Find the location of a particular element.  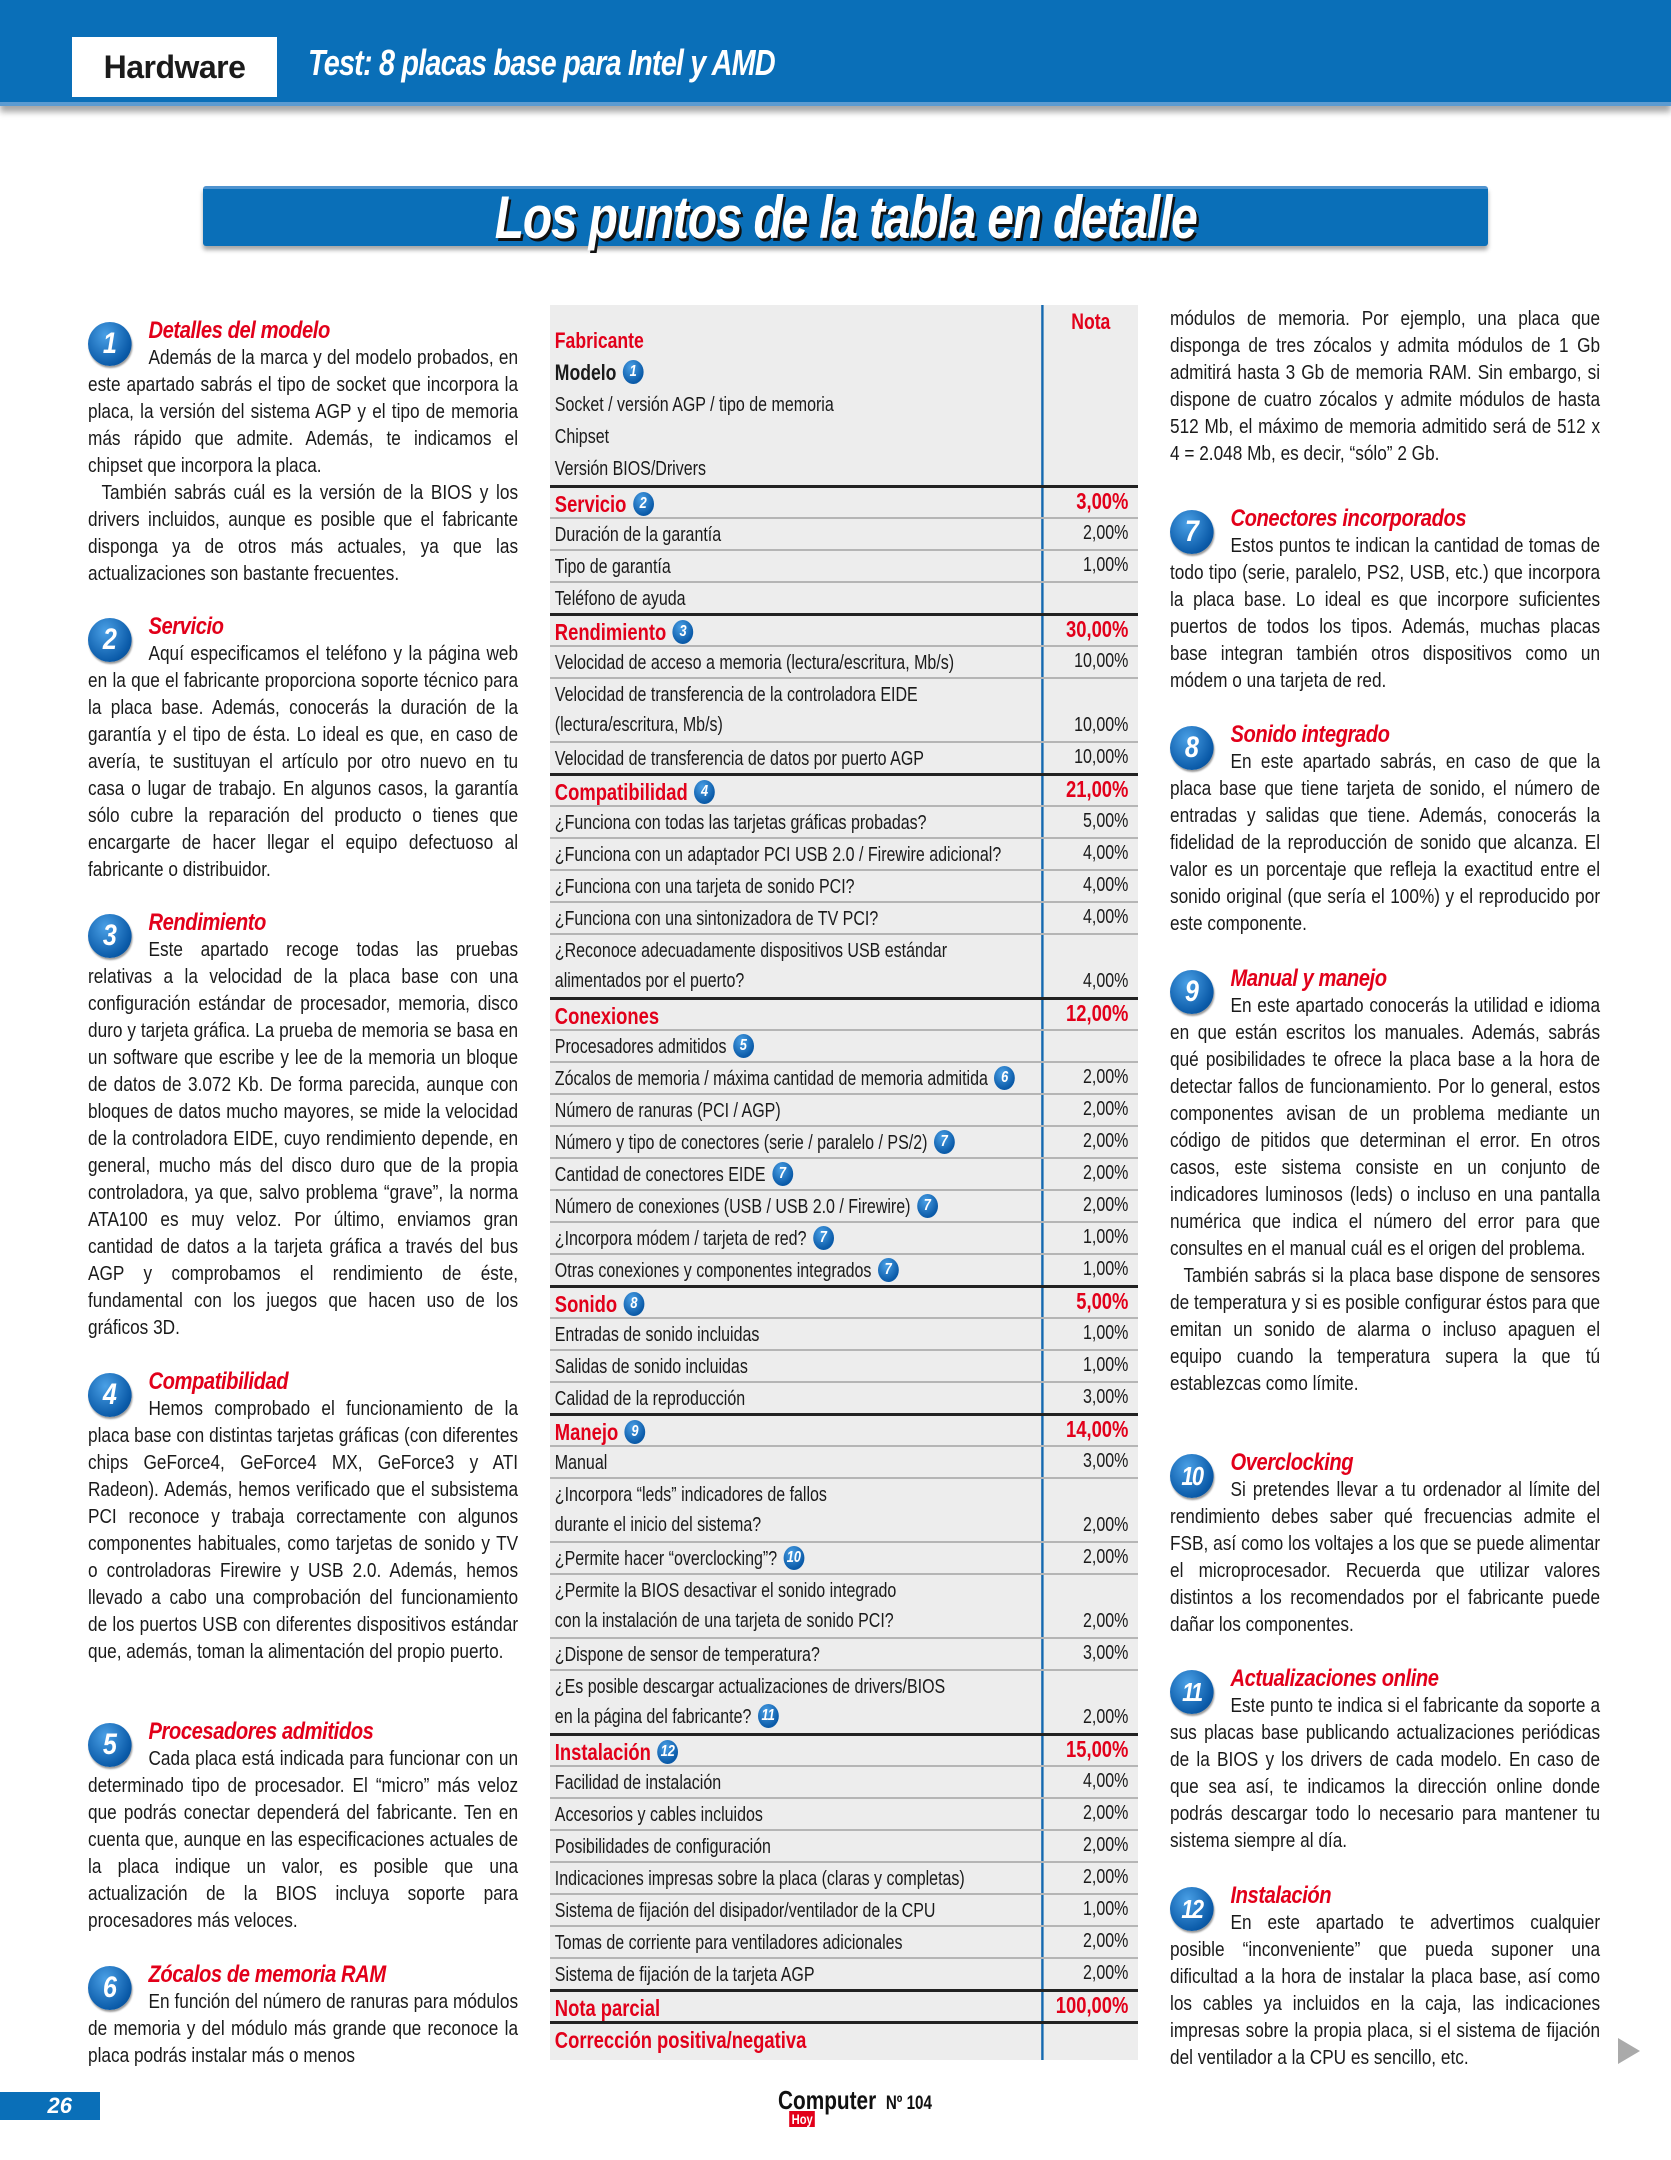

table-section-row: Compatibilidad 4 21,00% is located at coordinates (844, 789).